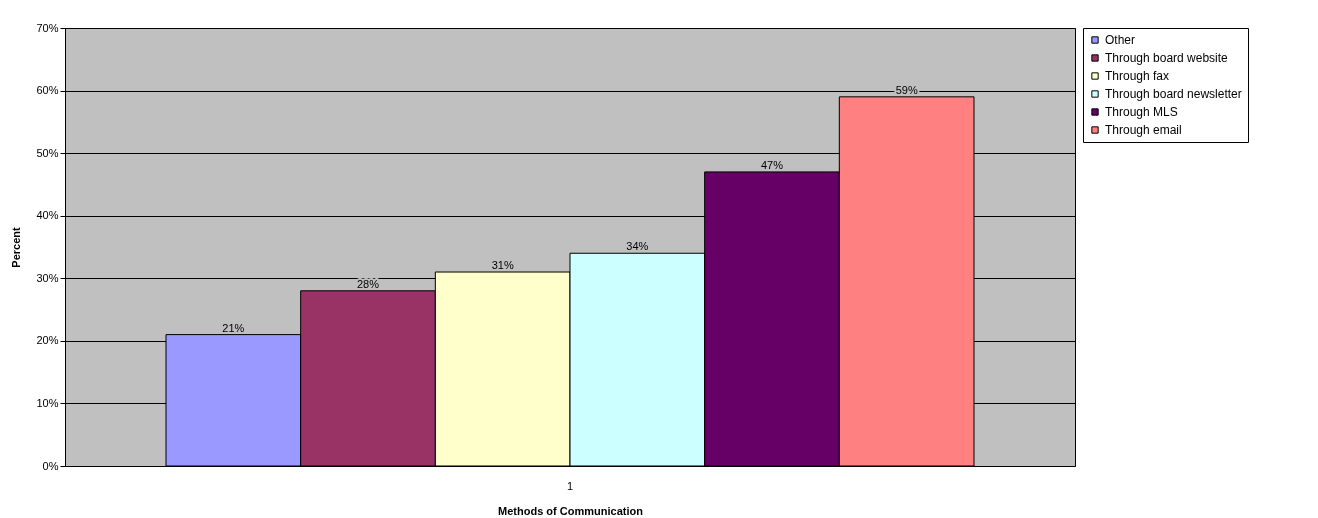 The image size is (1318, 518). Describe the element at coordinates (502, 265) in the screenshot. I see `data-label: 31%` at that location.